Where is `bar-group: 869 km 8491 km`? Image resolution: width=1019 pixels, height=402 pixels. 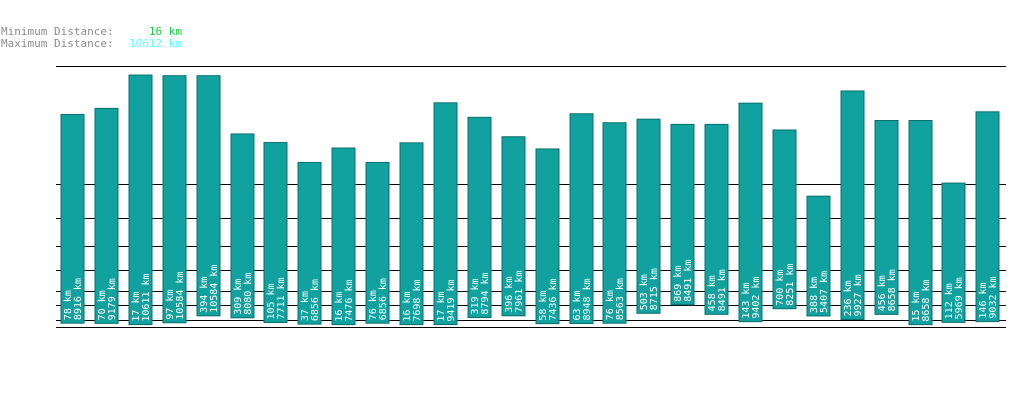
bar-group: 869 km 8491 km is located at coordinates (682, 214).